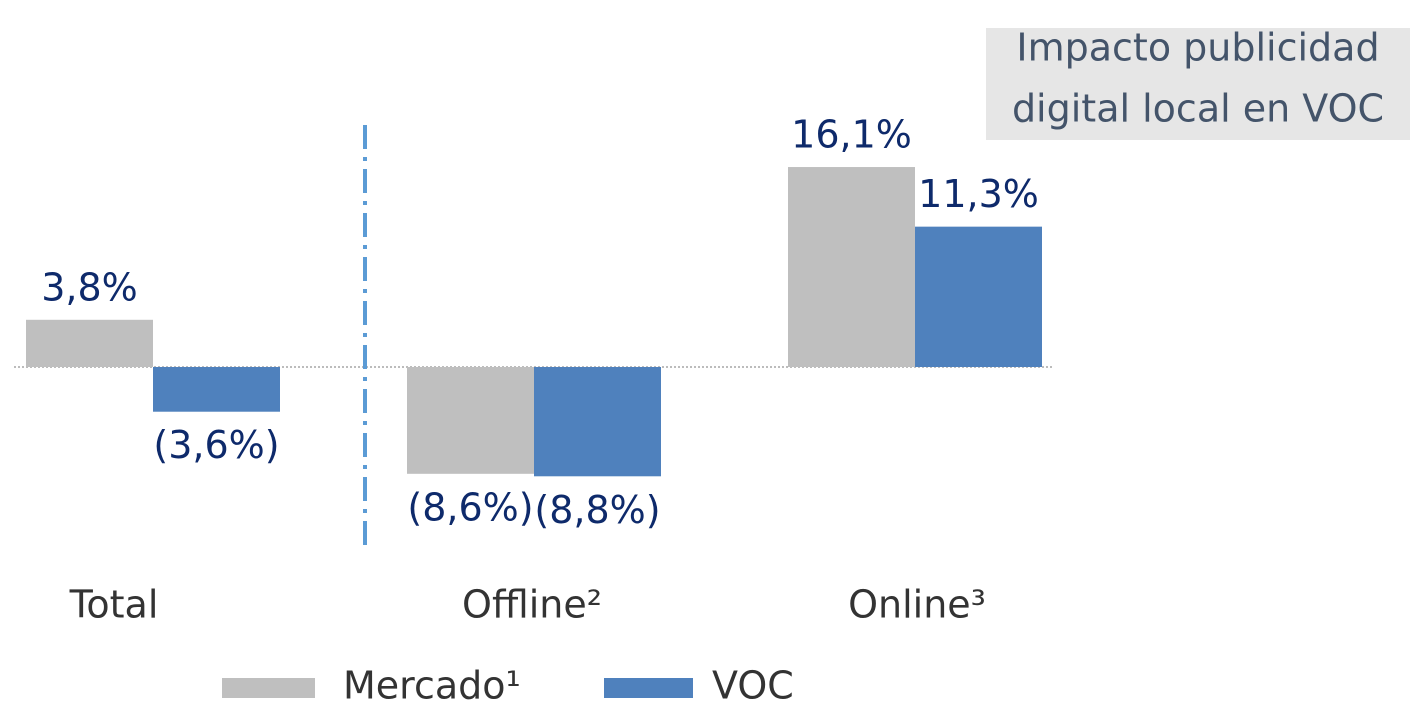  Describe the element at coordinates (1197, 48) in the screenshot. I see `annotation: Impacto publicidad` at that location.